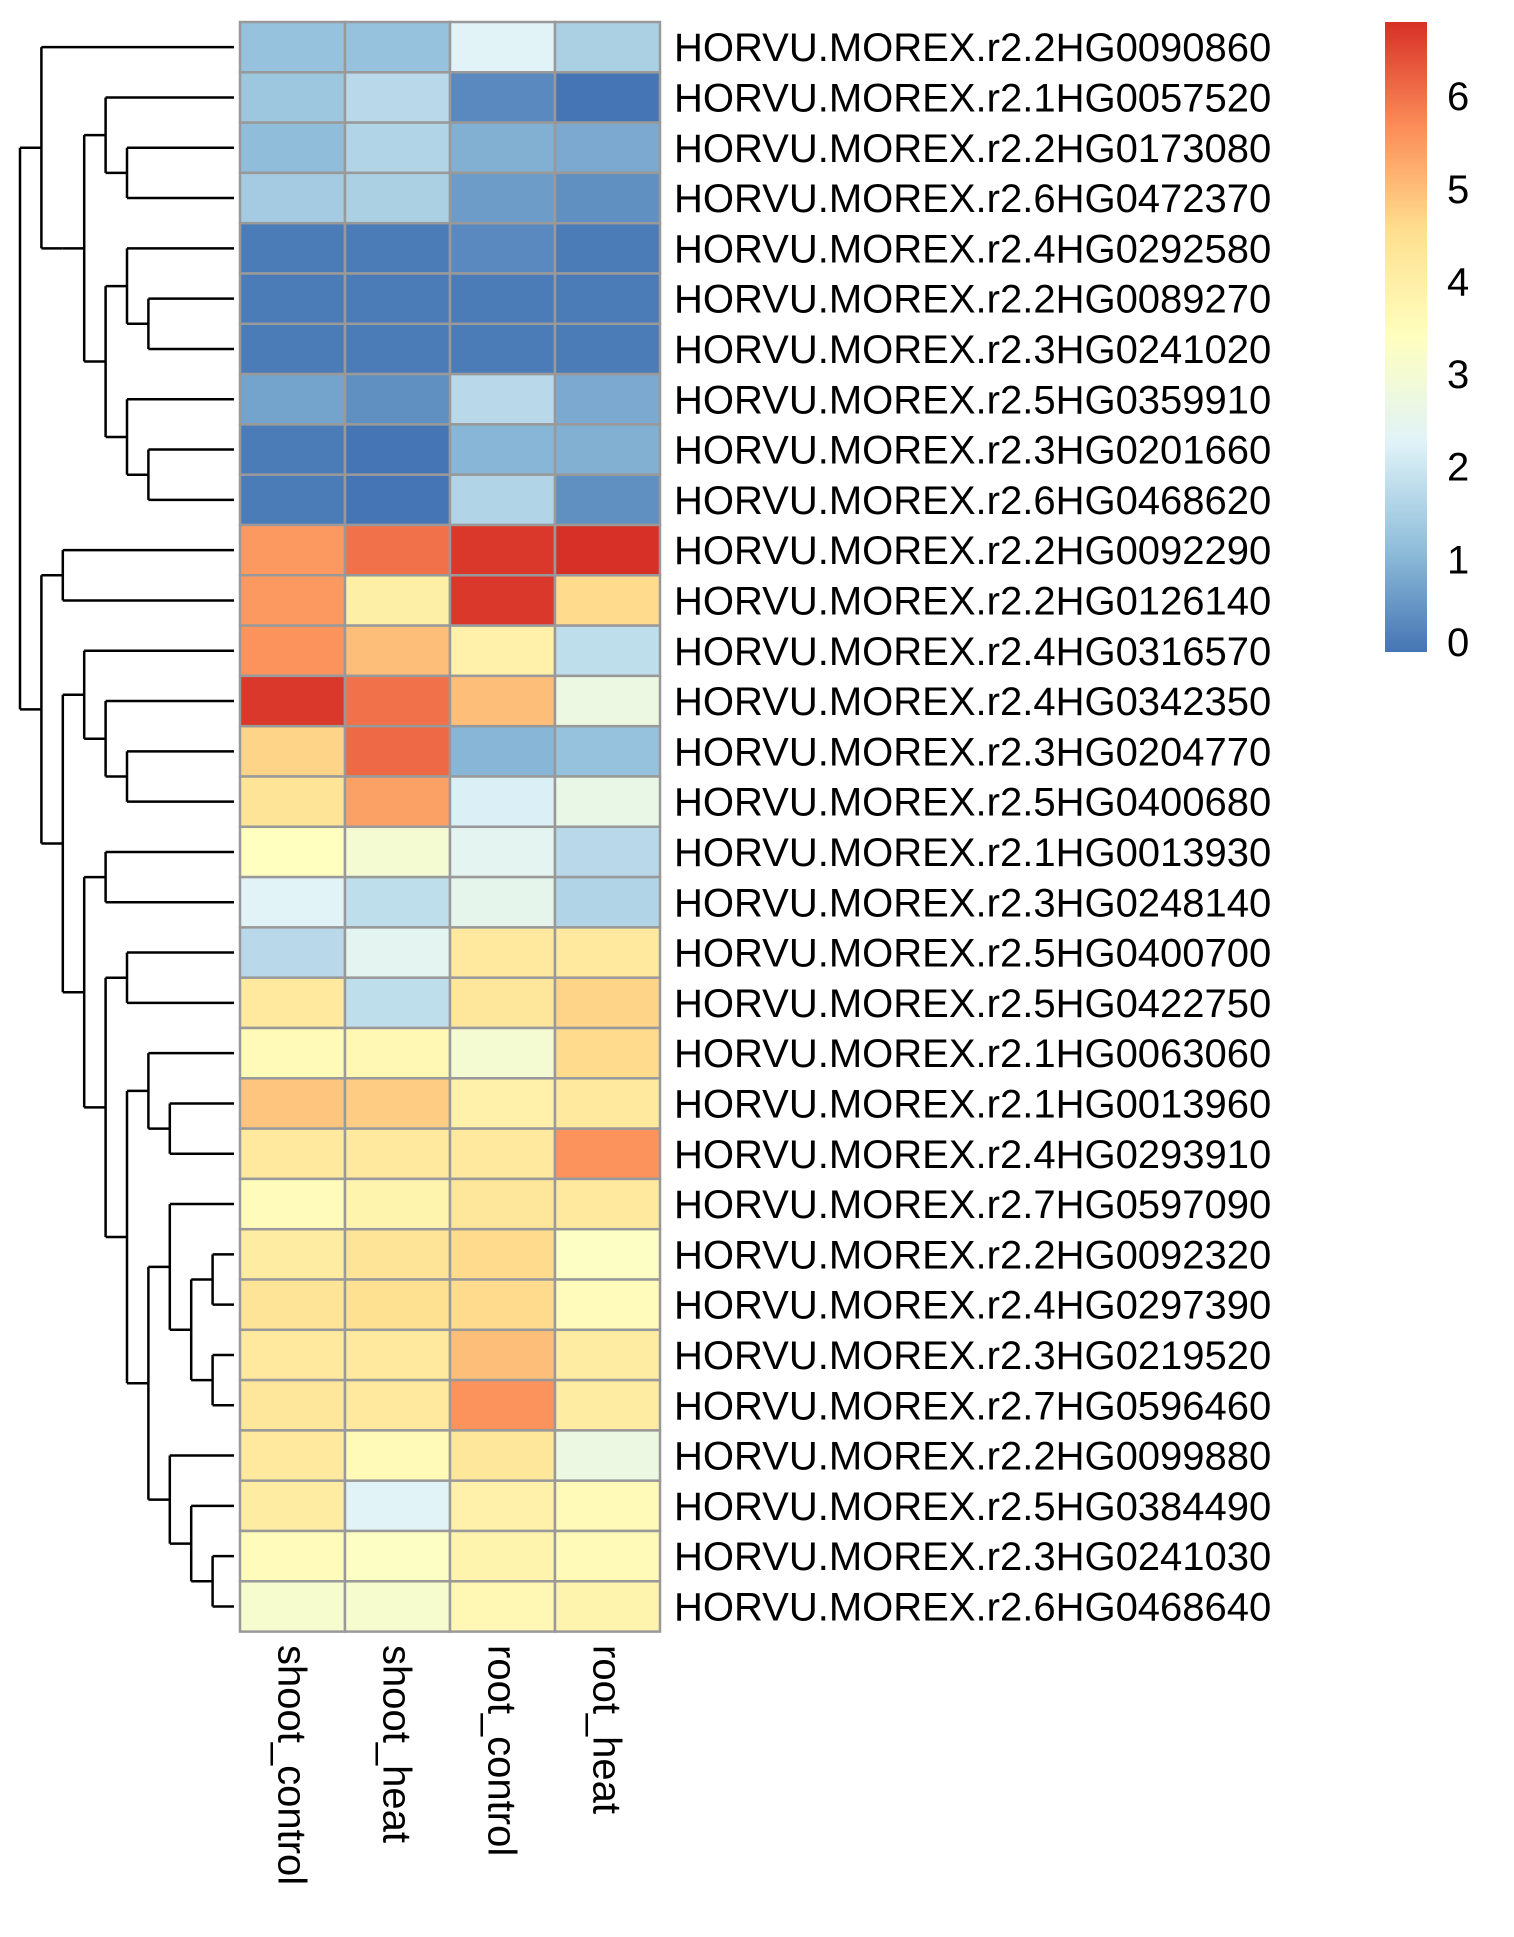  What do you see at coordinates (972, 853) in the screenshot?
I see `row-label: HORVU.MOREX.r2.1HG0013930` at bounding box center [972, 853].